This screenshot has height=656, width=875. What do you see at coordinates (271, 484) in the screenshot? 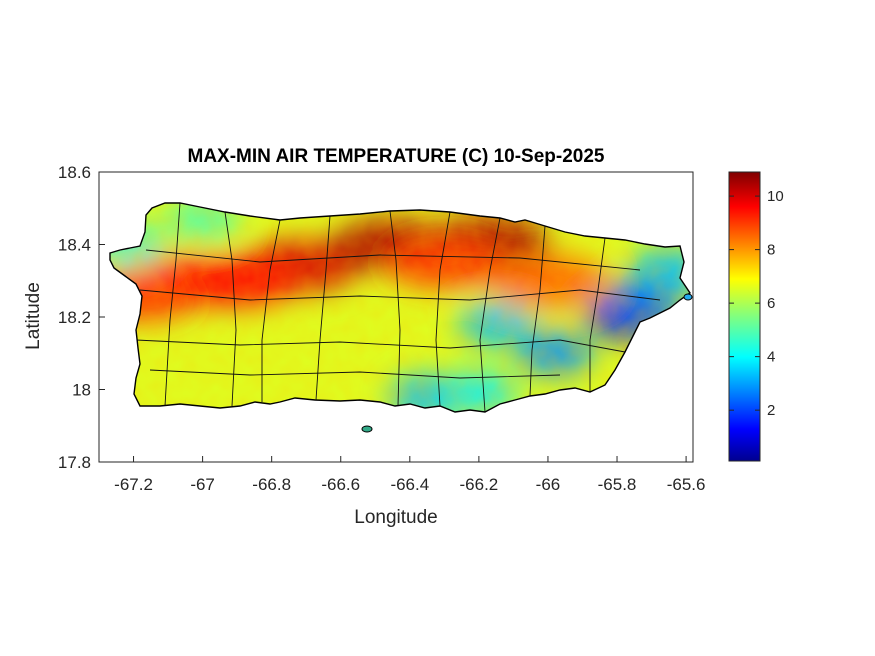
I see `x-tick-label: -66.8` at bounding box center [271, 484].